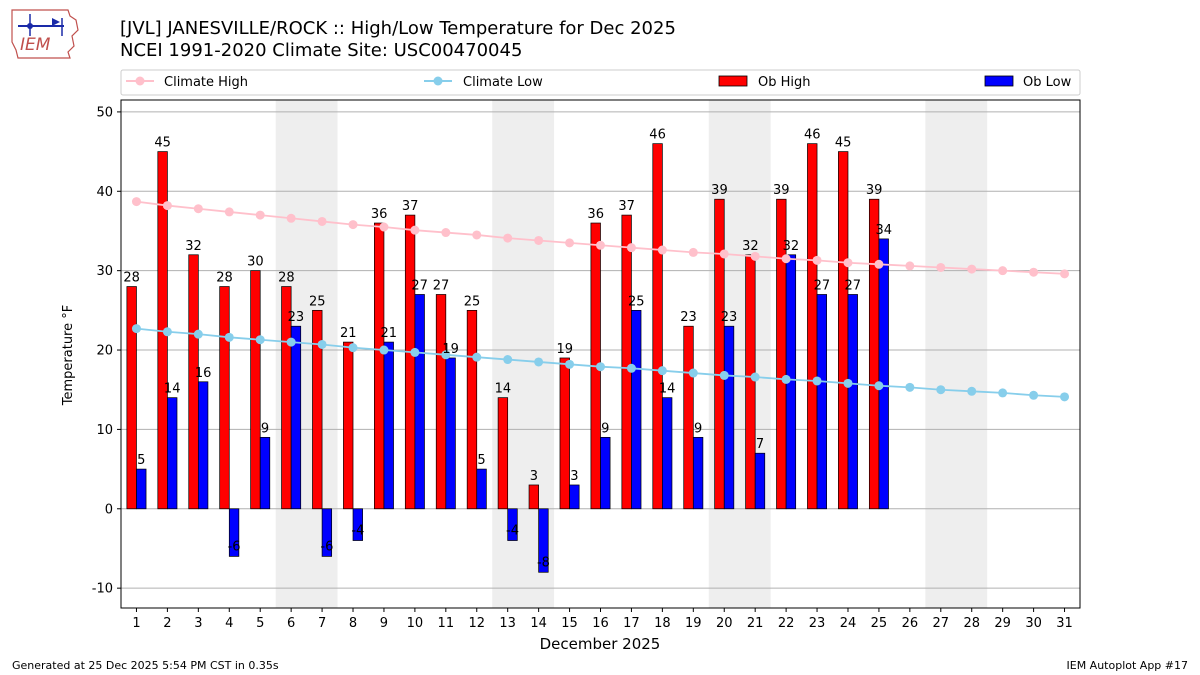 The height and width of the screenshot is (675, 1200). What do you see at coordinates (503, 389) in the screenshot?
I see `ob-high-label: 14` at bounding box center [503, 389].